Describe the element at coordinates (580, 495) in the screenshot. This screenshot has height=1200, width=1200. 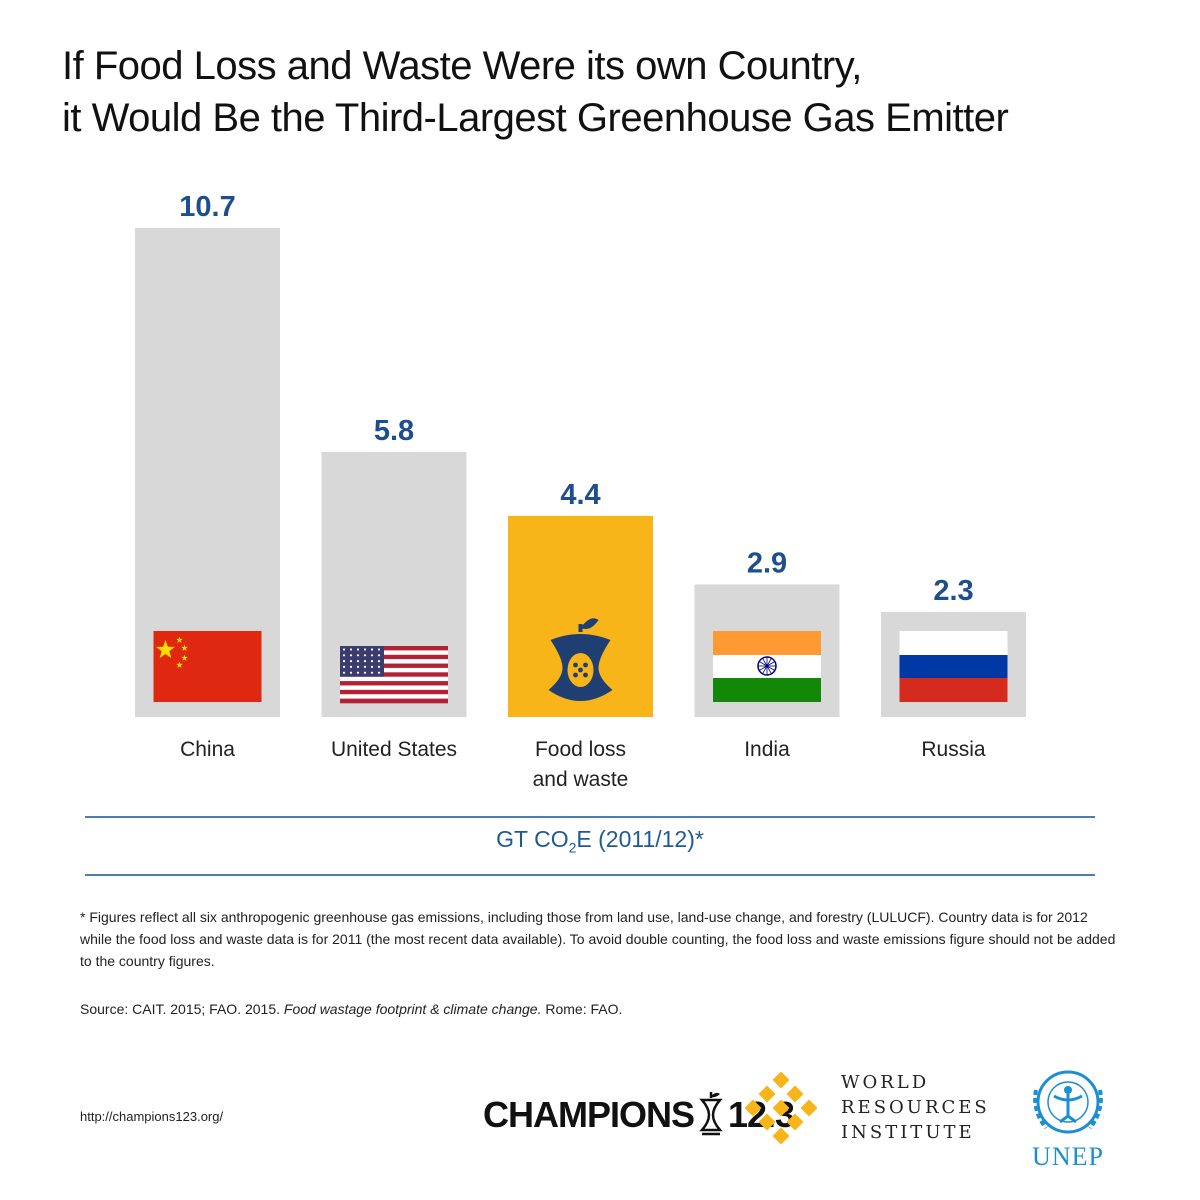
I see `value-label-3: 4.4` at that location.